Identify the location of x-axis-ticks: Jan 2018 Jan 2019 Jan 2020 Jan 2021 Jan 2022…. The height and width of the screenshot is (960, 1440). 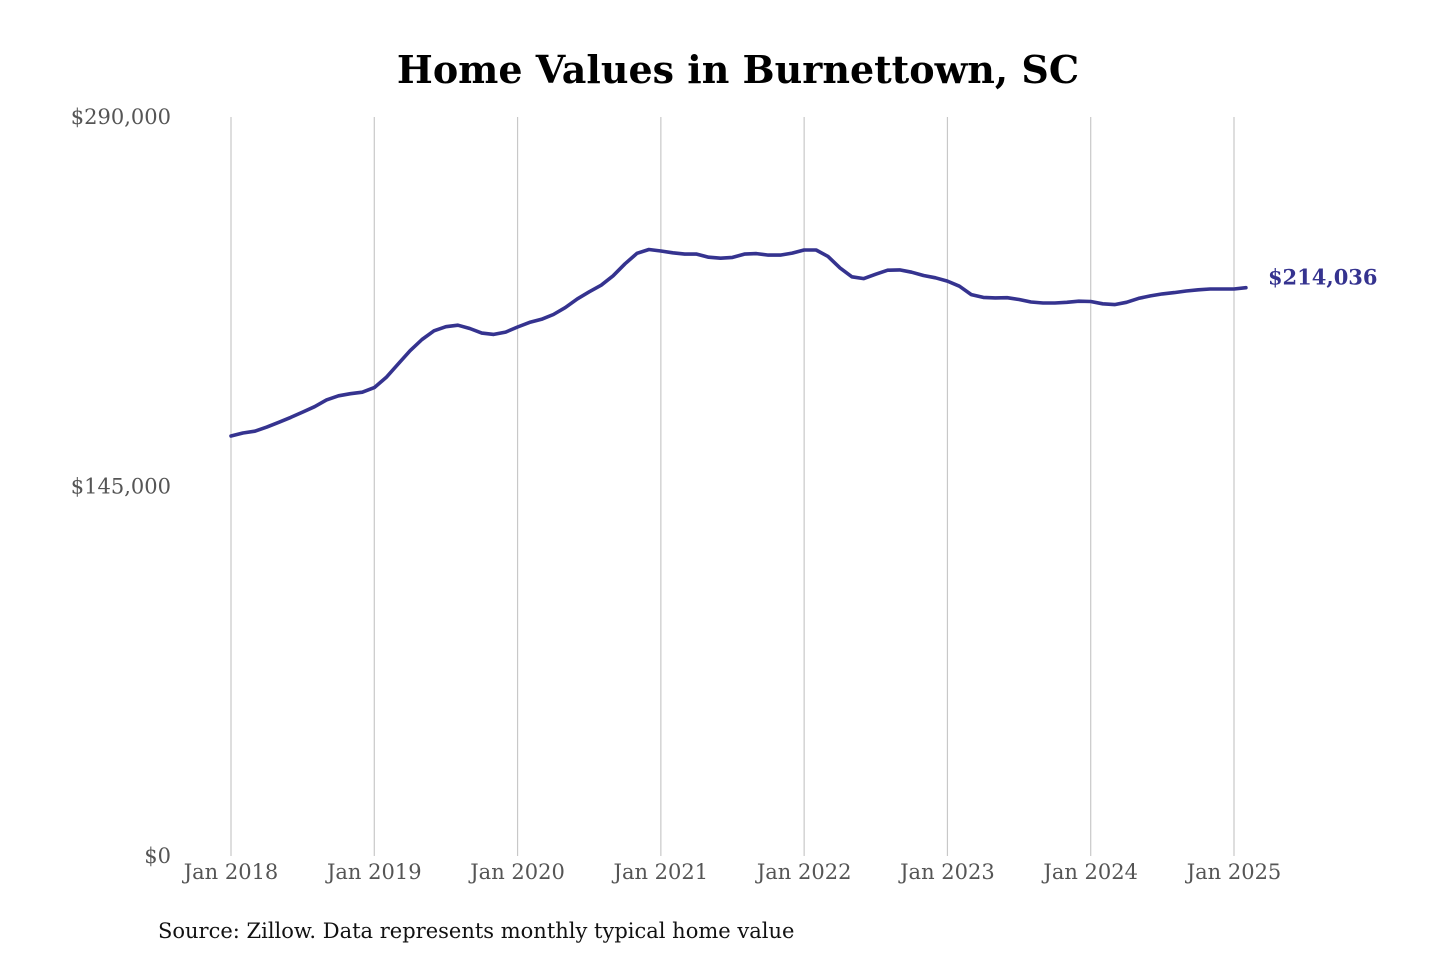
(732, 872).